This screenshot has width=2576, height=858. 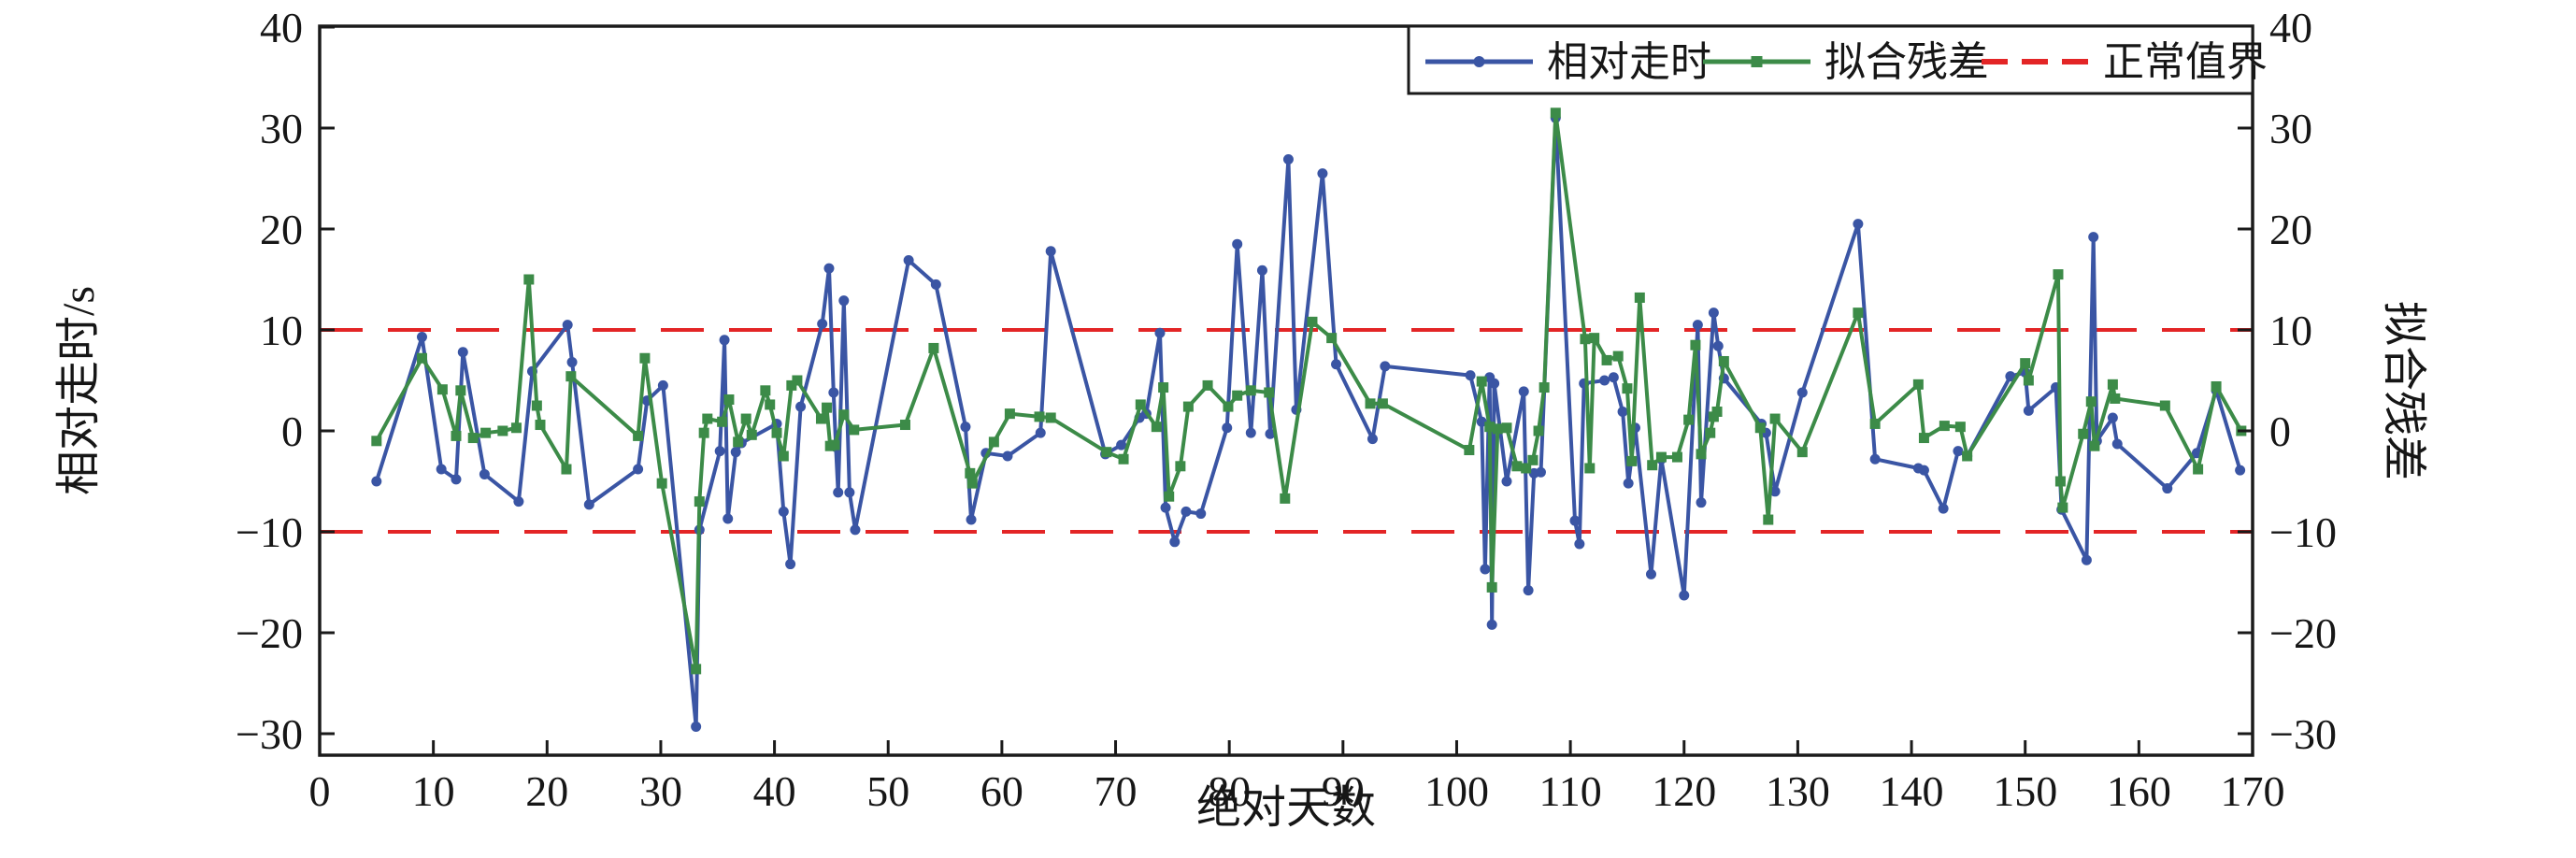 What do you see at coordinates (320, 791) in the screenshot?
I see `x-tick-label: 0` at bounding box center [320, 791].